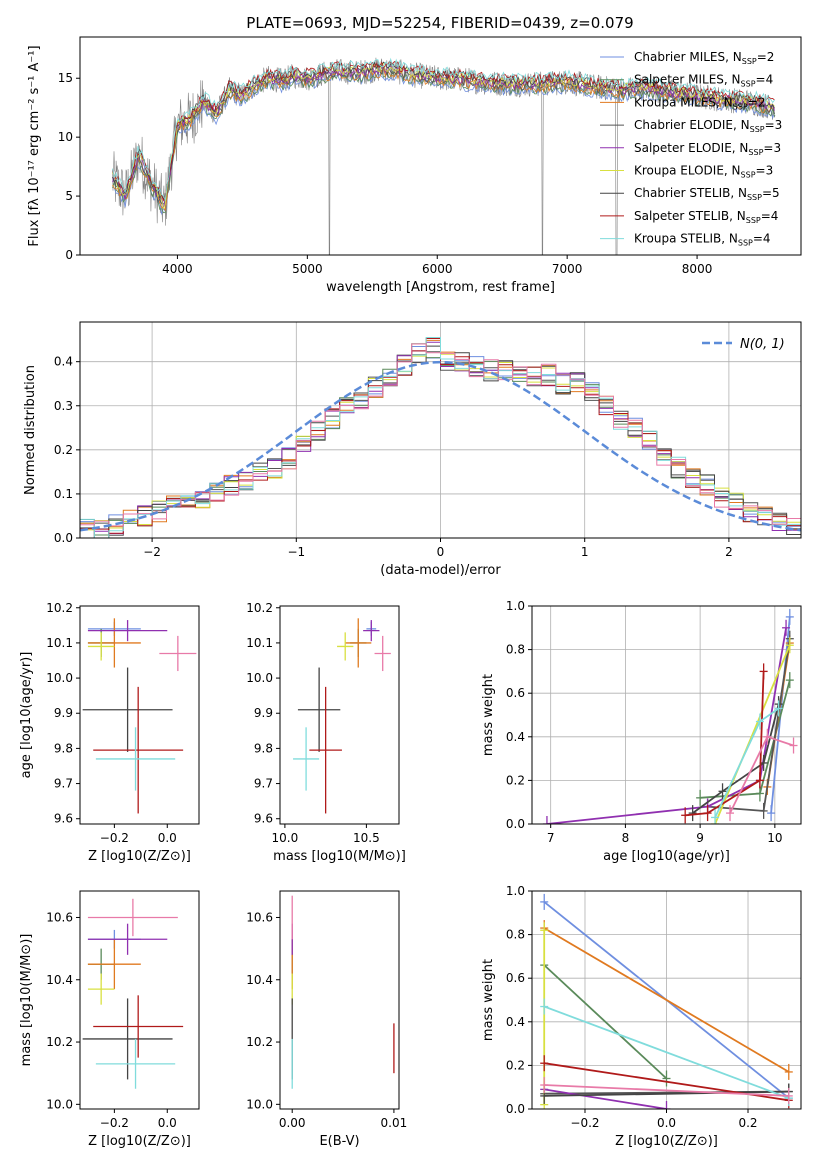 The image size is (819, 1170). I want to click on age-vs-metallicity-panel-frame, so click(139, 715).